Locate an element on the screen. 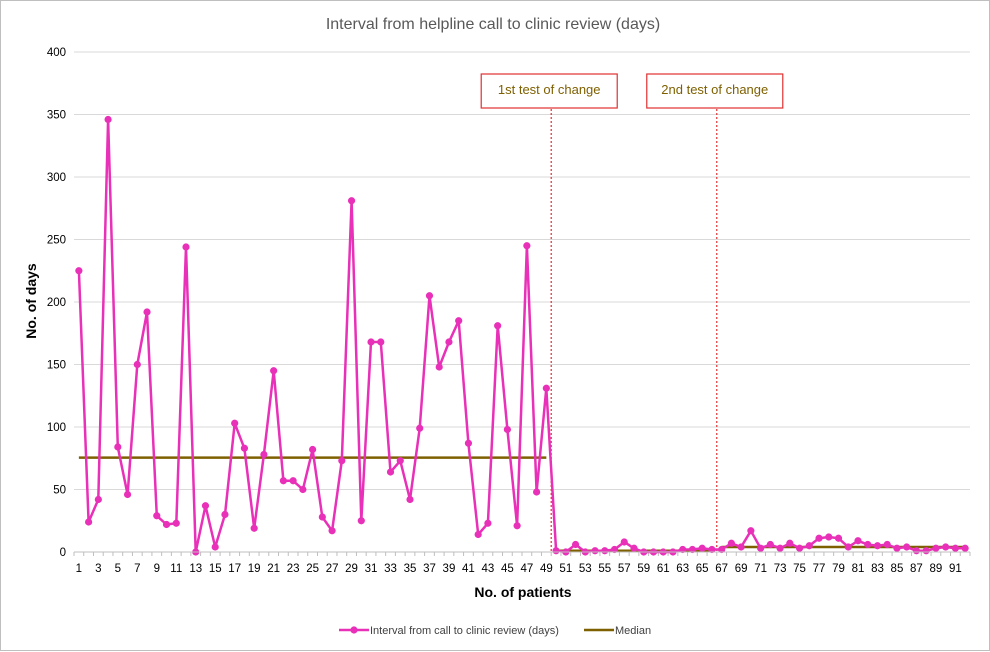 This screenshot has width=990, height=652. x-tick-label: 9 is located at coordinates (157, 569).